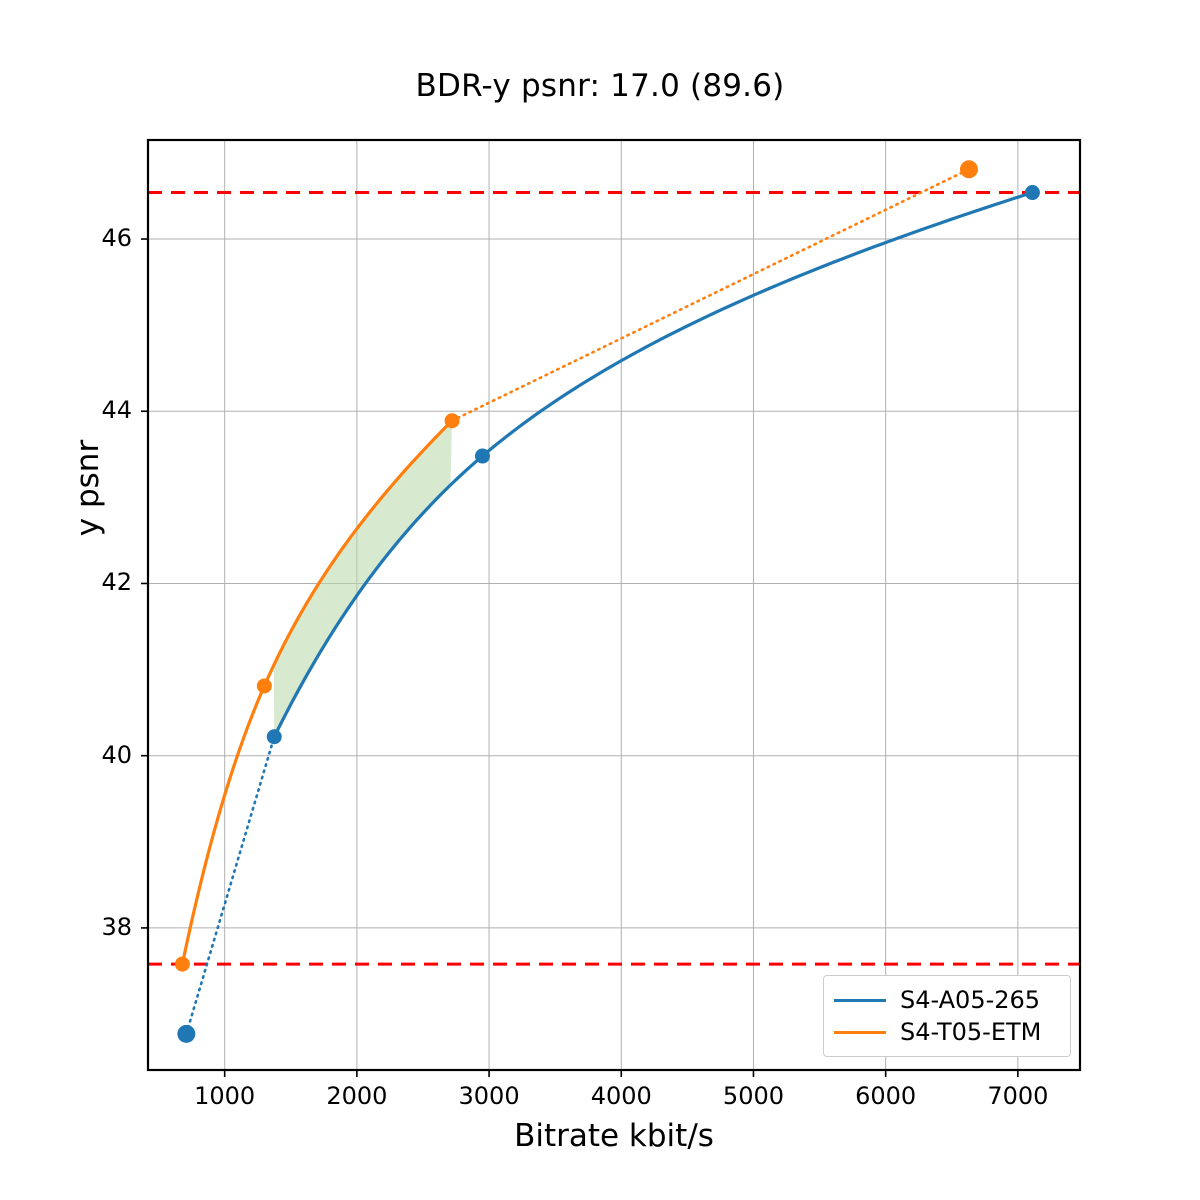 The height and width of the screenshot is (1200, 1200). What do you see at coordinates (116, 410) in the screenshot?
I see `y-tick-label: 44` at bounding box center [116, 410].